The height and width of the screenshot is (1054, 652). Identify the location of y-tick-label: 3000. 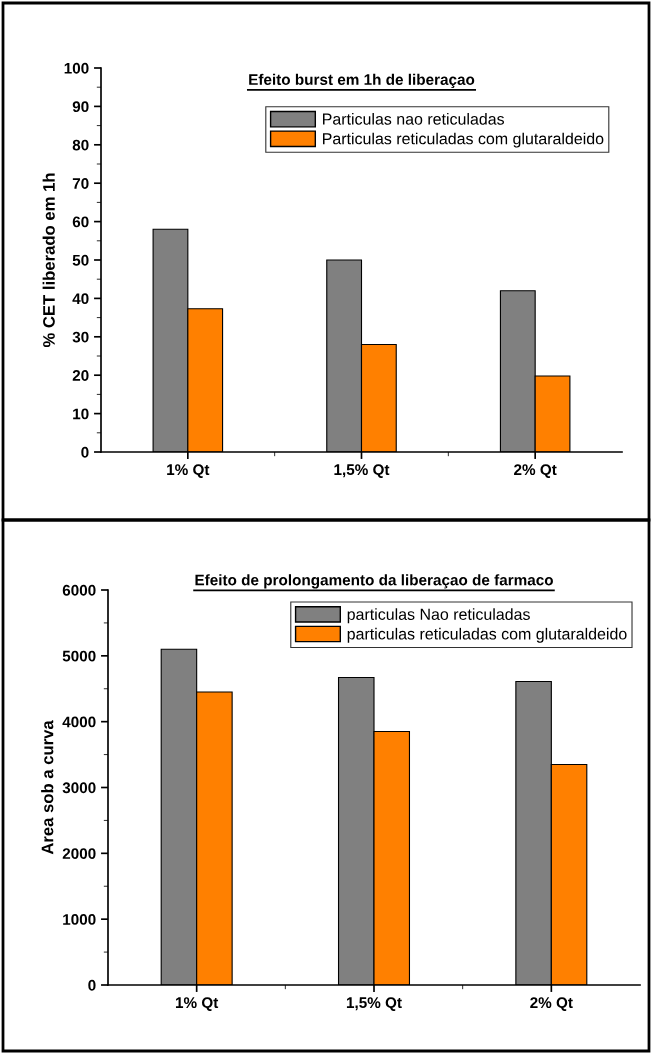
(79, 788).